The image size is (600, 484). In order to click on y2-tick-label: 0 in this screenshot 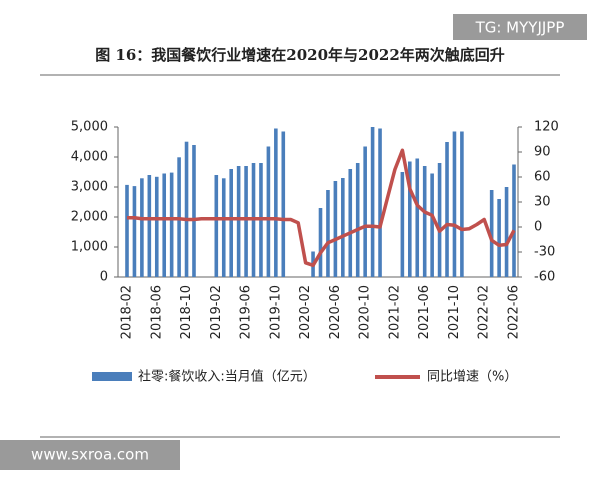, I will do `click(538, 227)`.